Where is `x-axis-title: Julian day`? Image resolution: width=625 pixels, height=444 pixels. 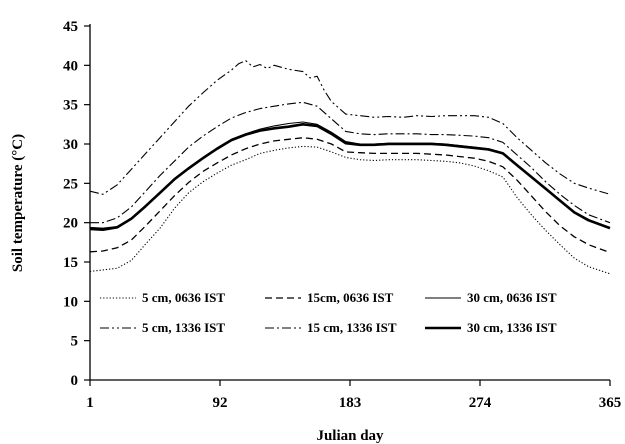
x-axis-title: Julian day is located at coordinates (350, 436).